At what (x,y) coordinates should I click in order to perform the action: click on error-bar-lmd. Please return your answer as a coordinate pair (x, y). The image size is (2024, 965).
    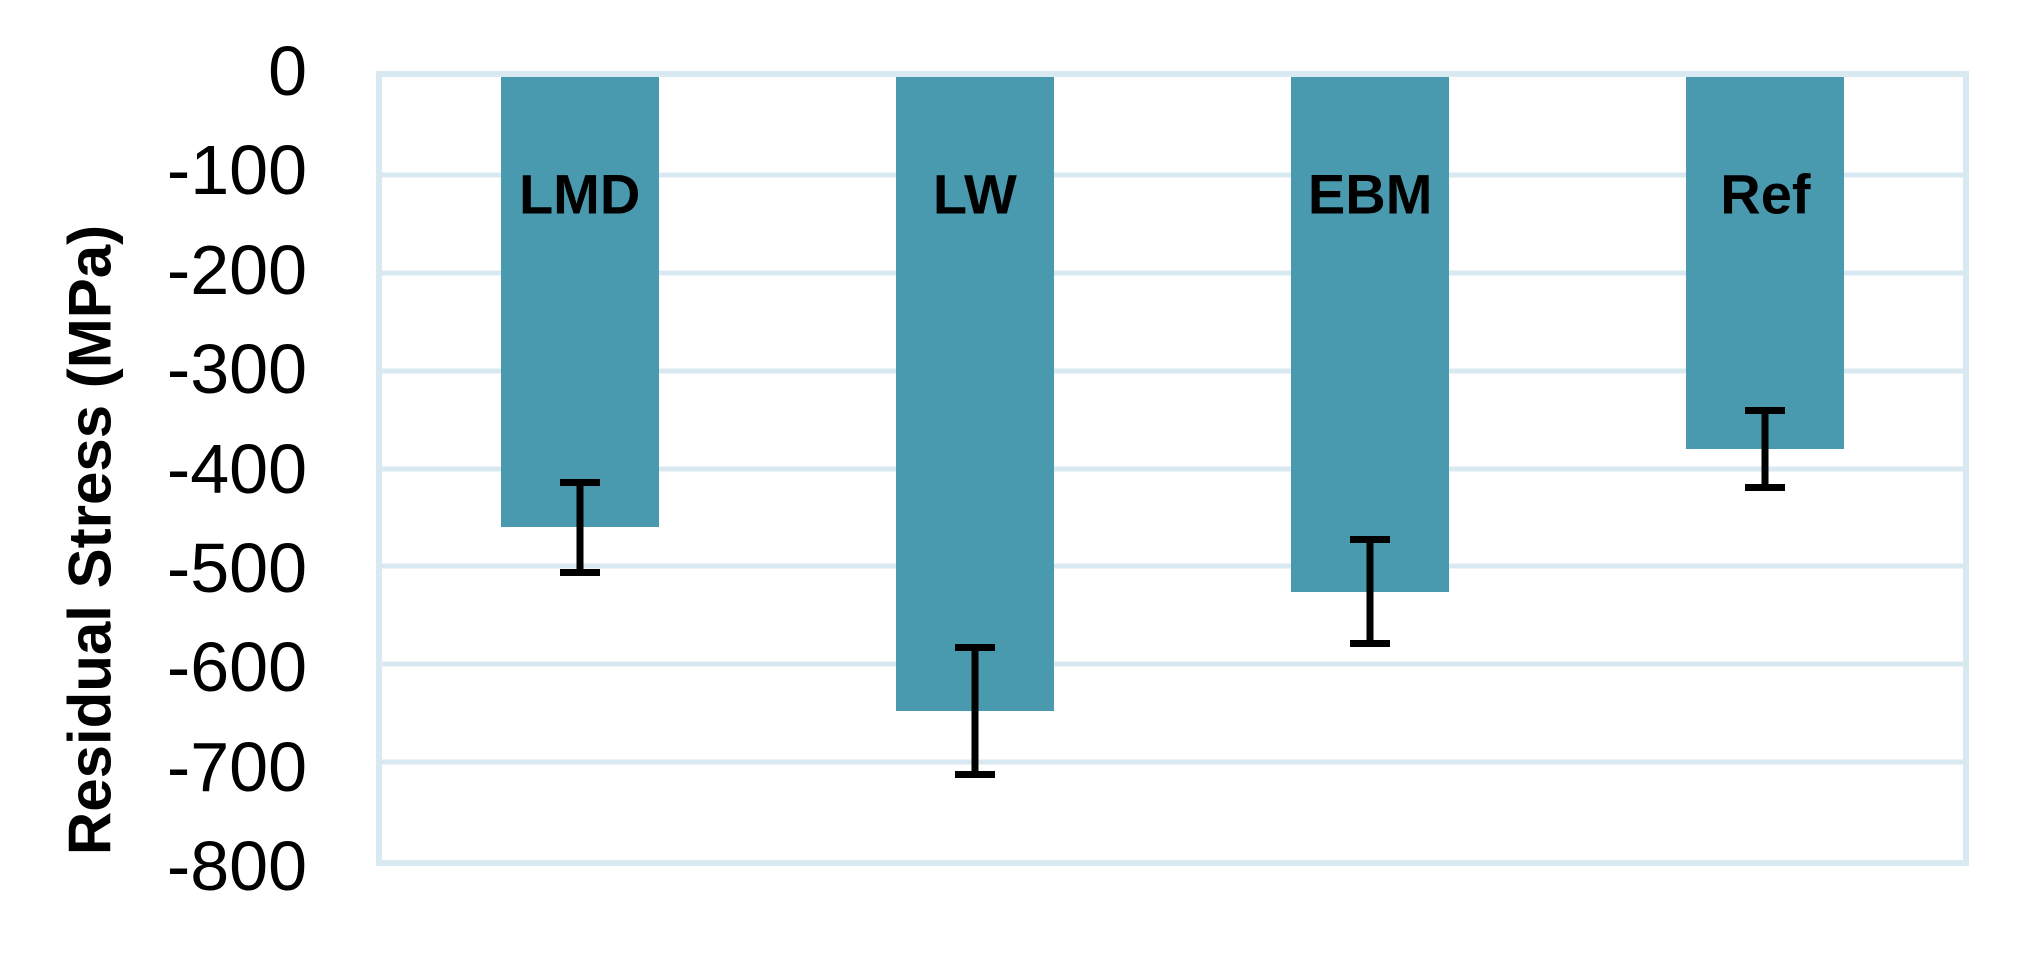
    Looking at the image, I should click on (579, 527).